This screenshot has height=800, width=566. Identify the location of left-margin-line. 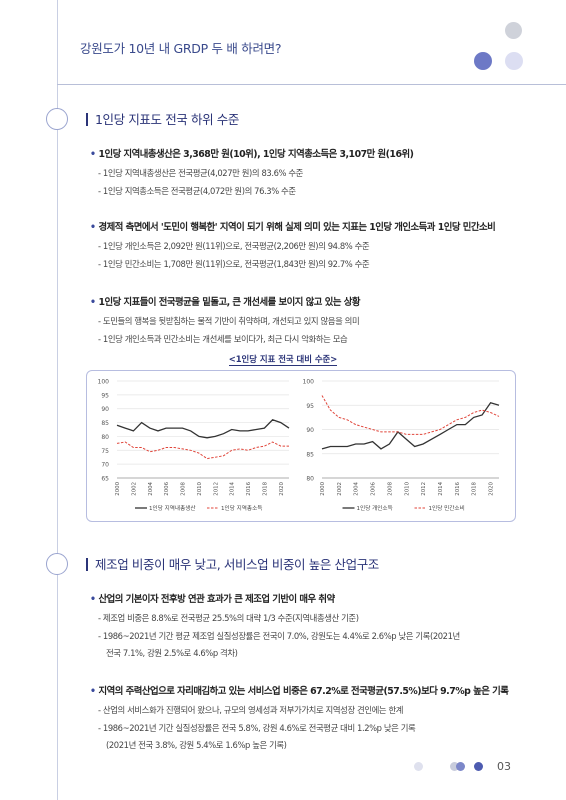
(57, 400).